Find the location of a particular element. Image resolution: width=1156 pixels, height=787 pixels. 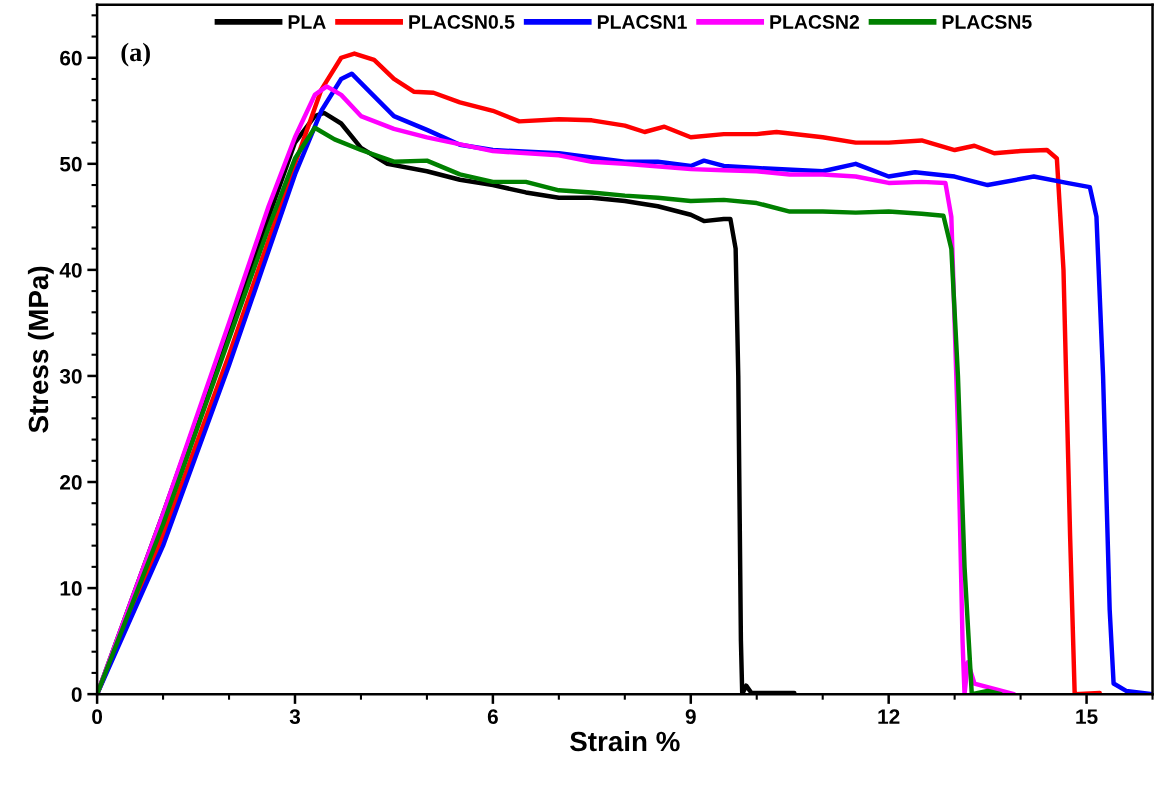

y-tick-label: 40 is located at coordinates (70, 270).